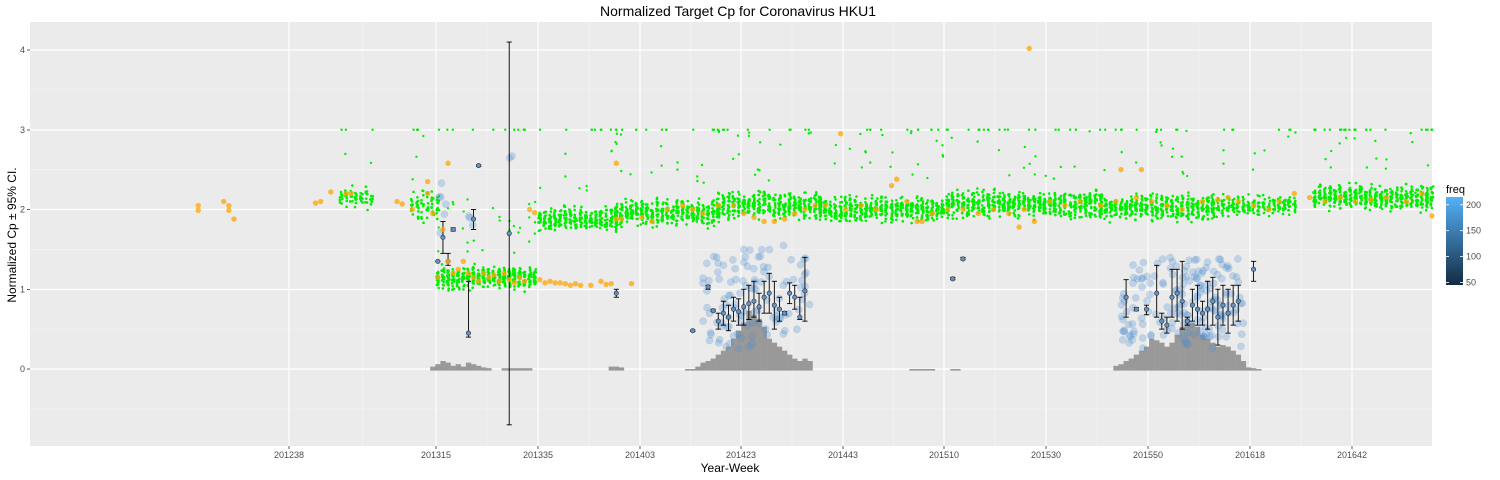 This screenshot has height=480, width=1500. What do you see at coordinates (1203, 313) in the screenshot?
I see `errorbar-mean-point` at bounding box center [1203, 313].